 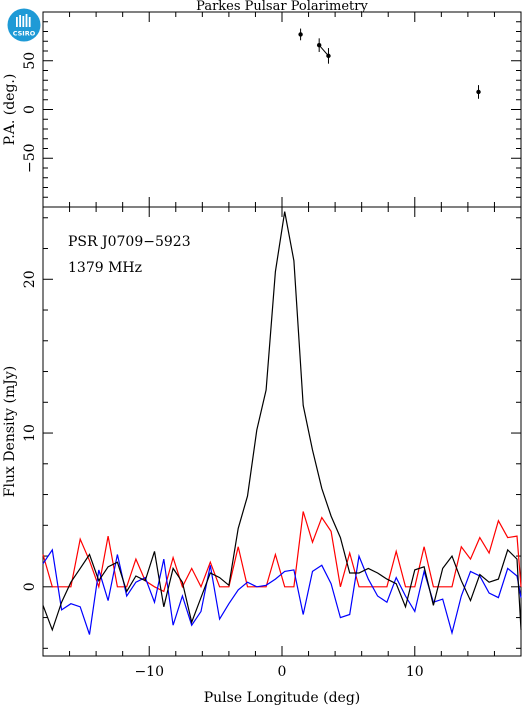 What do you see at coordinates (415, 672) in the screenshot?
I see `x-tick-label: 10` at bounding box center [415, 672].